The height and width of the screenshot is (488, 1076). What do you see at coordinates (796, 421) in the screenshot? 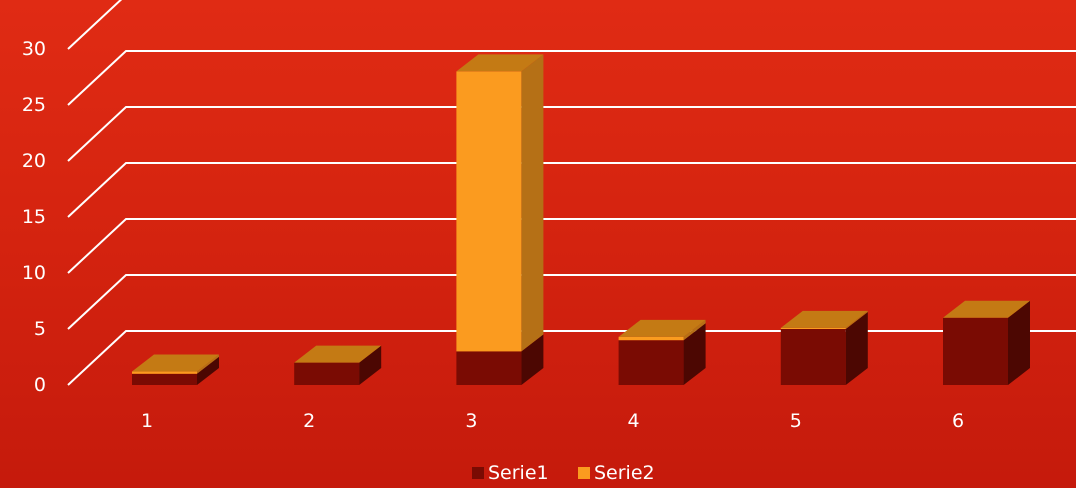
I see `x-tick-label: 5` at bounding box center [796, 421].